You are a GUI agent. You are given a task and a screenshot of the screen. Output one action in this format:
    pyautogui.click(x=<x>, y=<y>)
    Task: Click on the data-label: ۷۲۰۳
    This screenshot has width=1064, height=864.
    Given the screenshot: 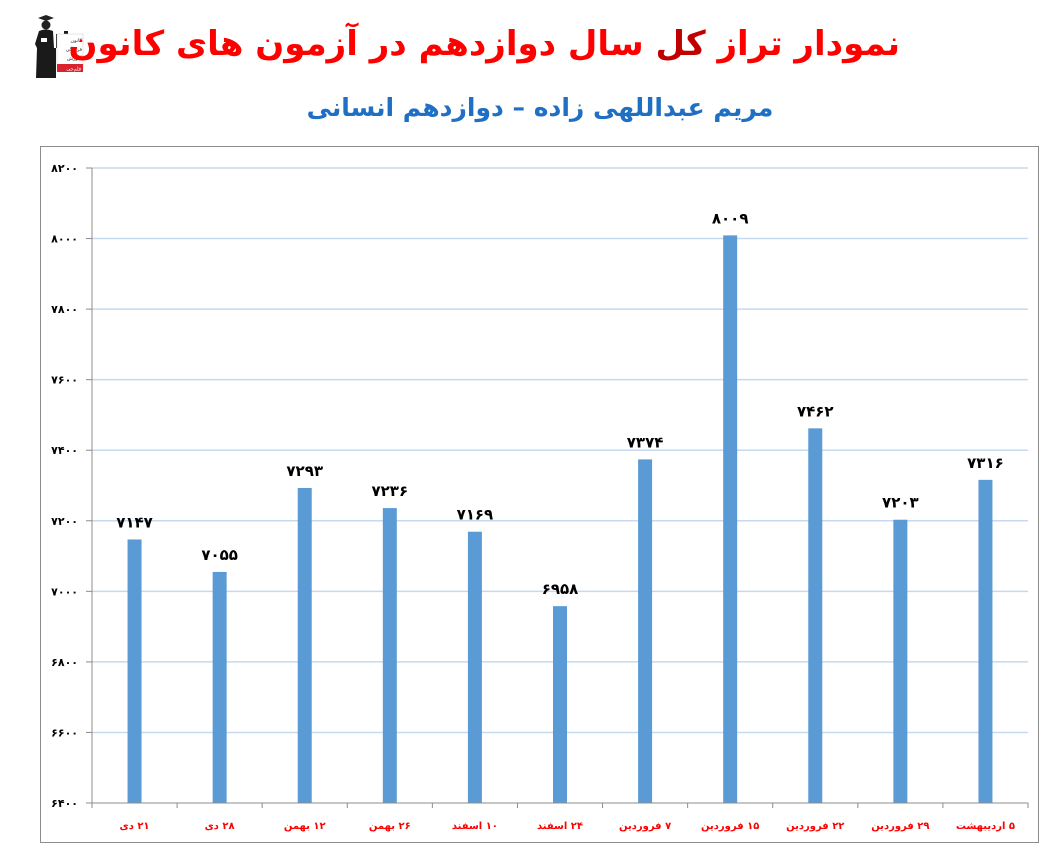 What is the action you would take?
    pyautogui.click(x=900, y=503)
    